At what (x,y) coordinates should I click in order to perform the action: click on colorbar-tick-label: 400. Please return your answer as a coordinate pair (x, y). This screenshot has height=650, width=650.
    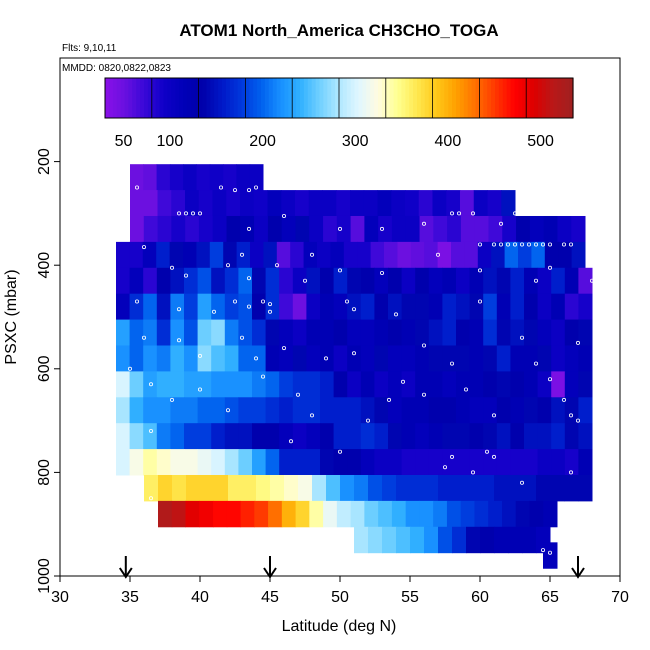
    Looking at the image, I should click on (448, 141).